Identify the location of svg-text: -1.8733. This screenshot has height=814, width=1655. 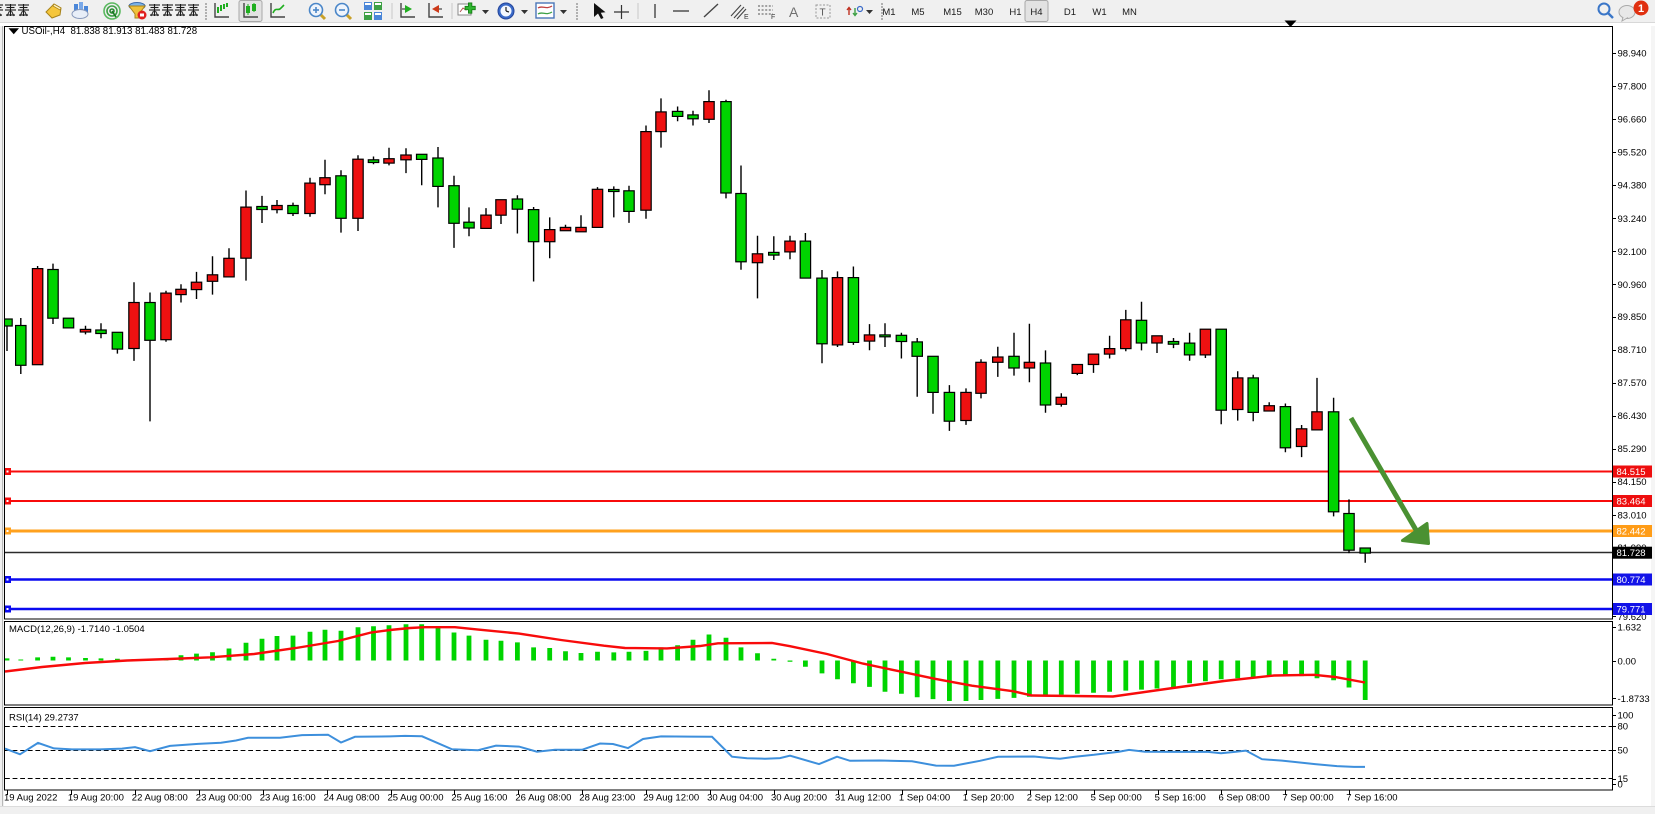
(1634, 699).